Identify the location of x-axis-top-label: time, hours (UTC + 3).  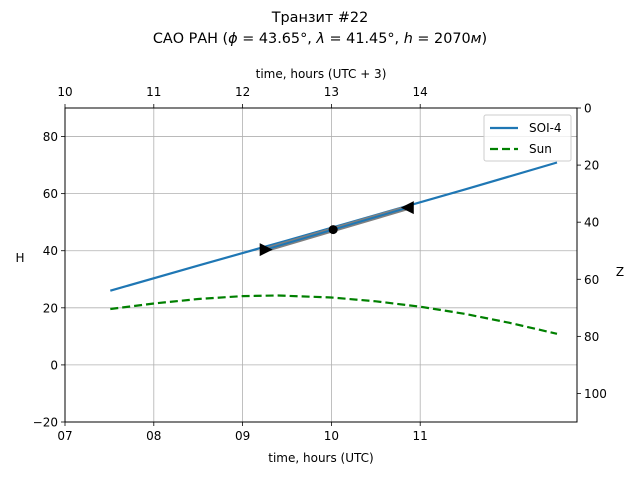
(321, 74).